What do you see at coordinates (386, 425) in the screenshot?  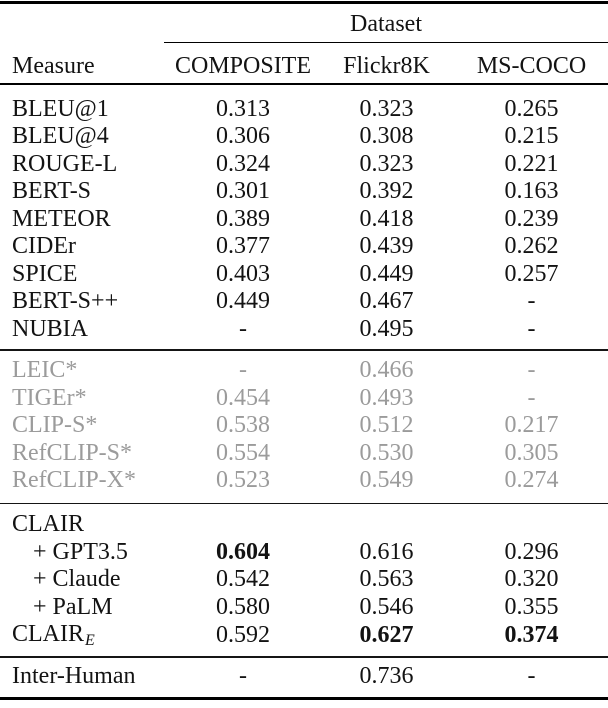 I see `value-flickr8k: 0.512` at bounding box center [386, 425].